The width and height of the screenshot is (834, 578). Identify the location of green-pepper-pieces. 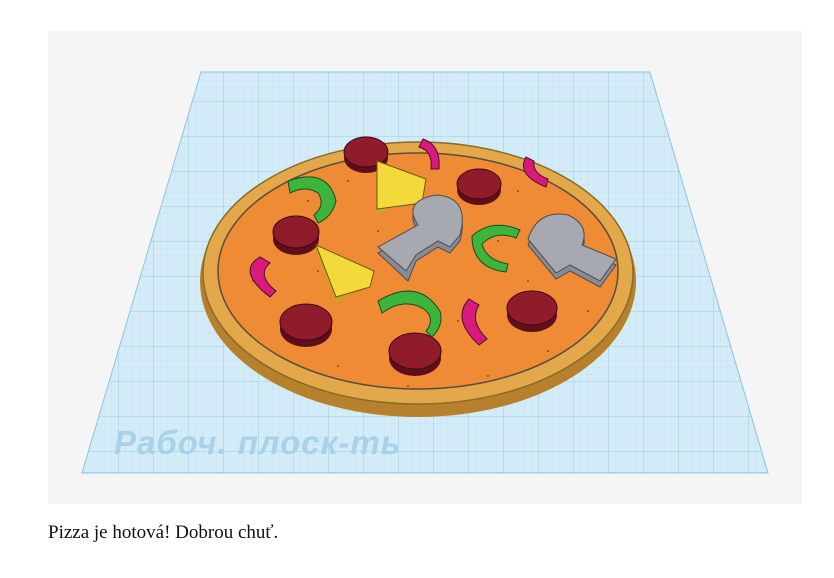
(404, 257).